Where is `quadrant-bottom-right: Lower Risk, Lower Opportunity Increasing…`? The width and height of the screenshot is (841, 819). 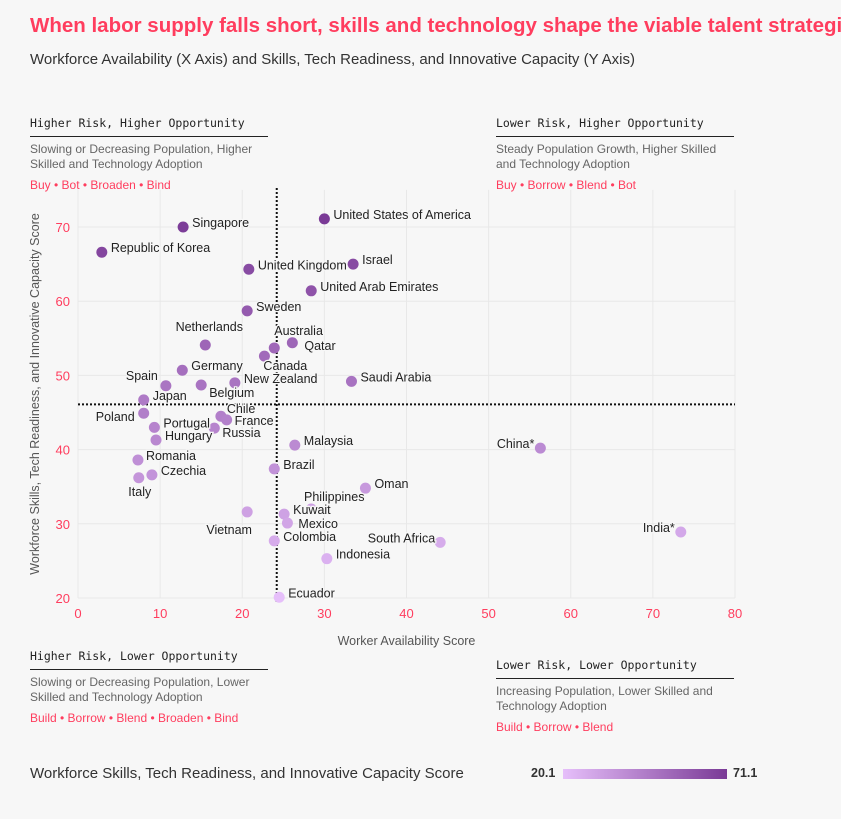
quadrant-bottom-right: Lower Risk, Lower Opportunity Increasing… is located at coordinates (615, 696).